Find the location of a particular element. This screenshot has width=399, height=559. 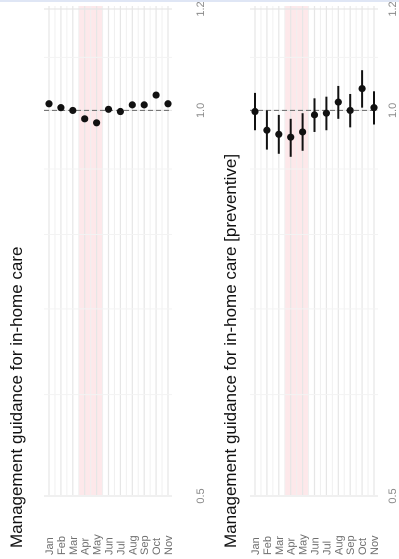

chart-title: Management guidance for in-home care is located at coordinates (16, 397).